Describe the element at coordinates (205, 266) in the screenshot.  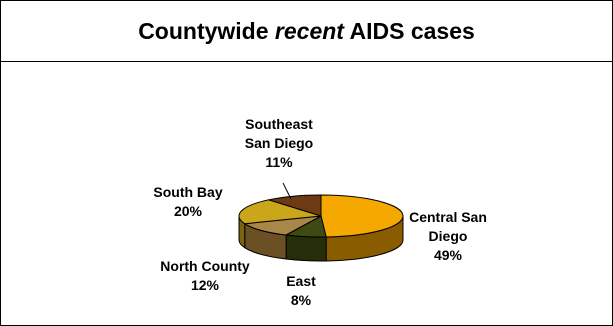
I see `slice-name-label: North County` at that location.